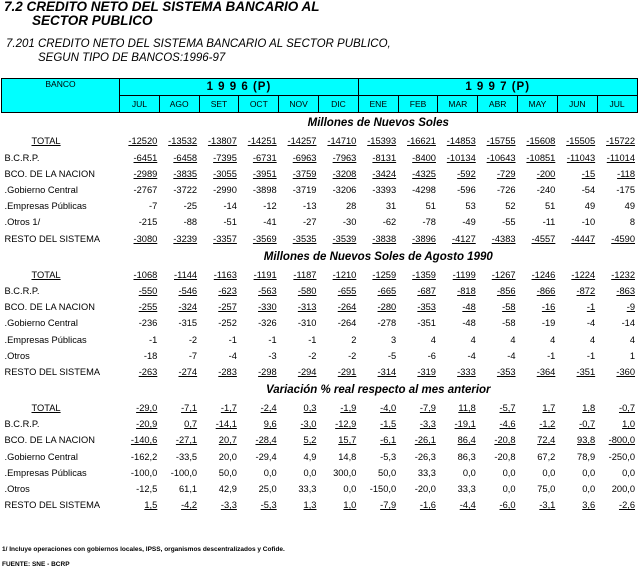 Image resolution: width=638 pixels, height=573 pixels. Describe the element at coordinates (393, 339) in the screenshot. I see `table-cell: 3` at that location.